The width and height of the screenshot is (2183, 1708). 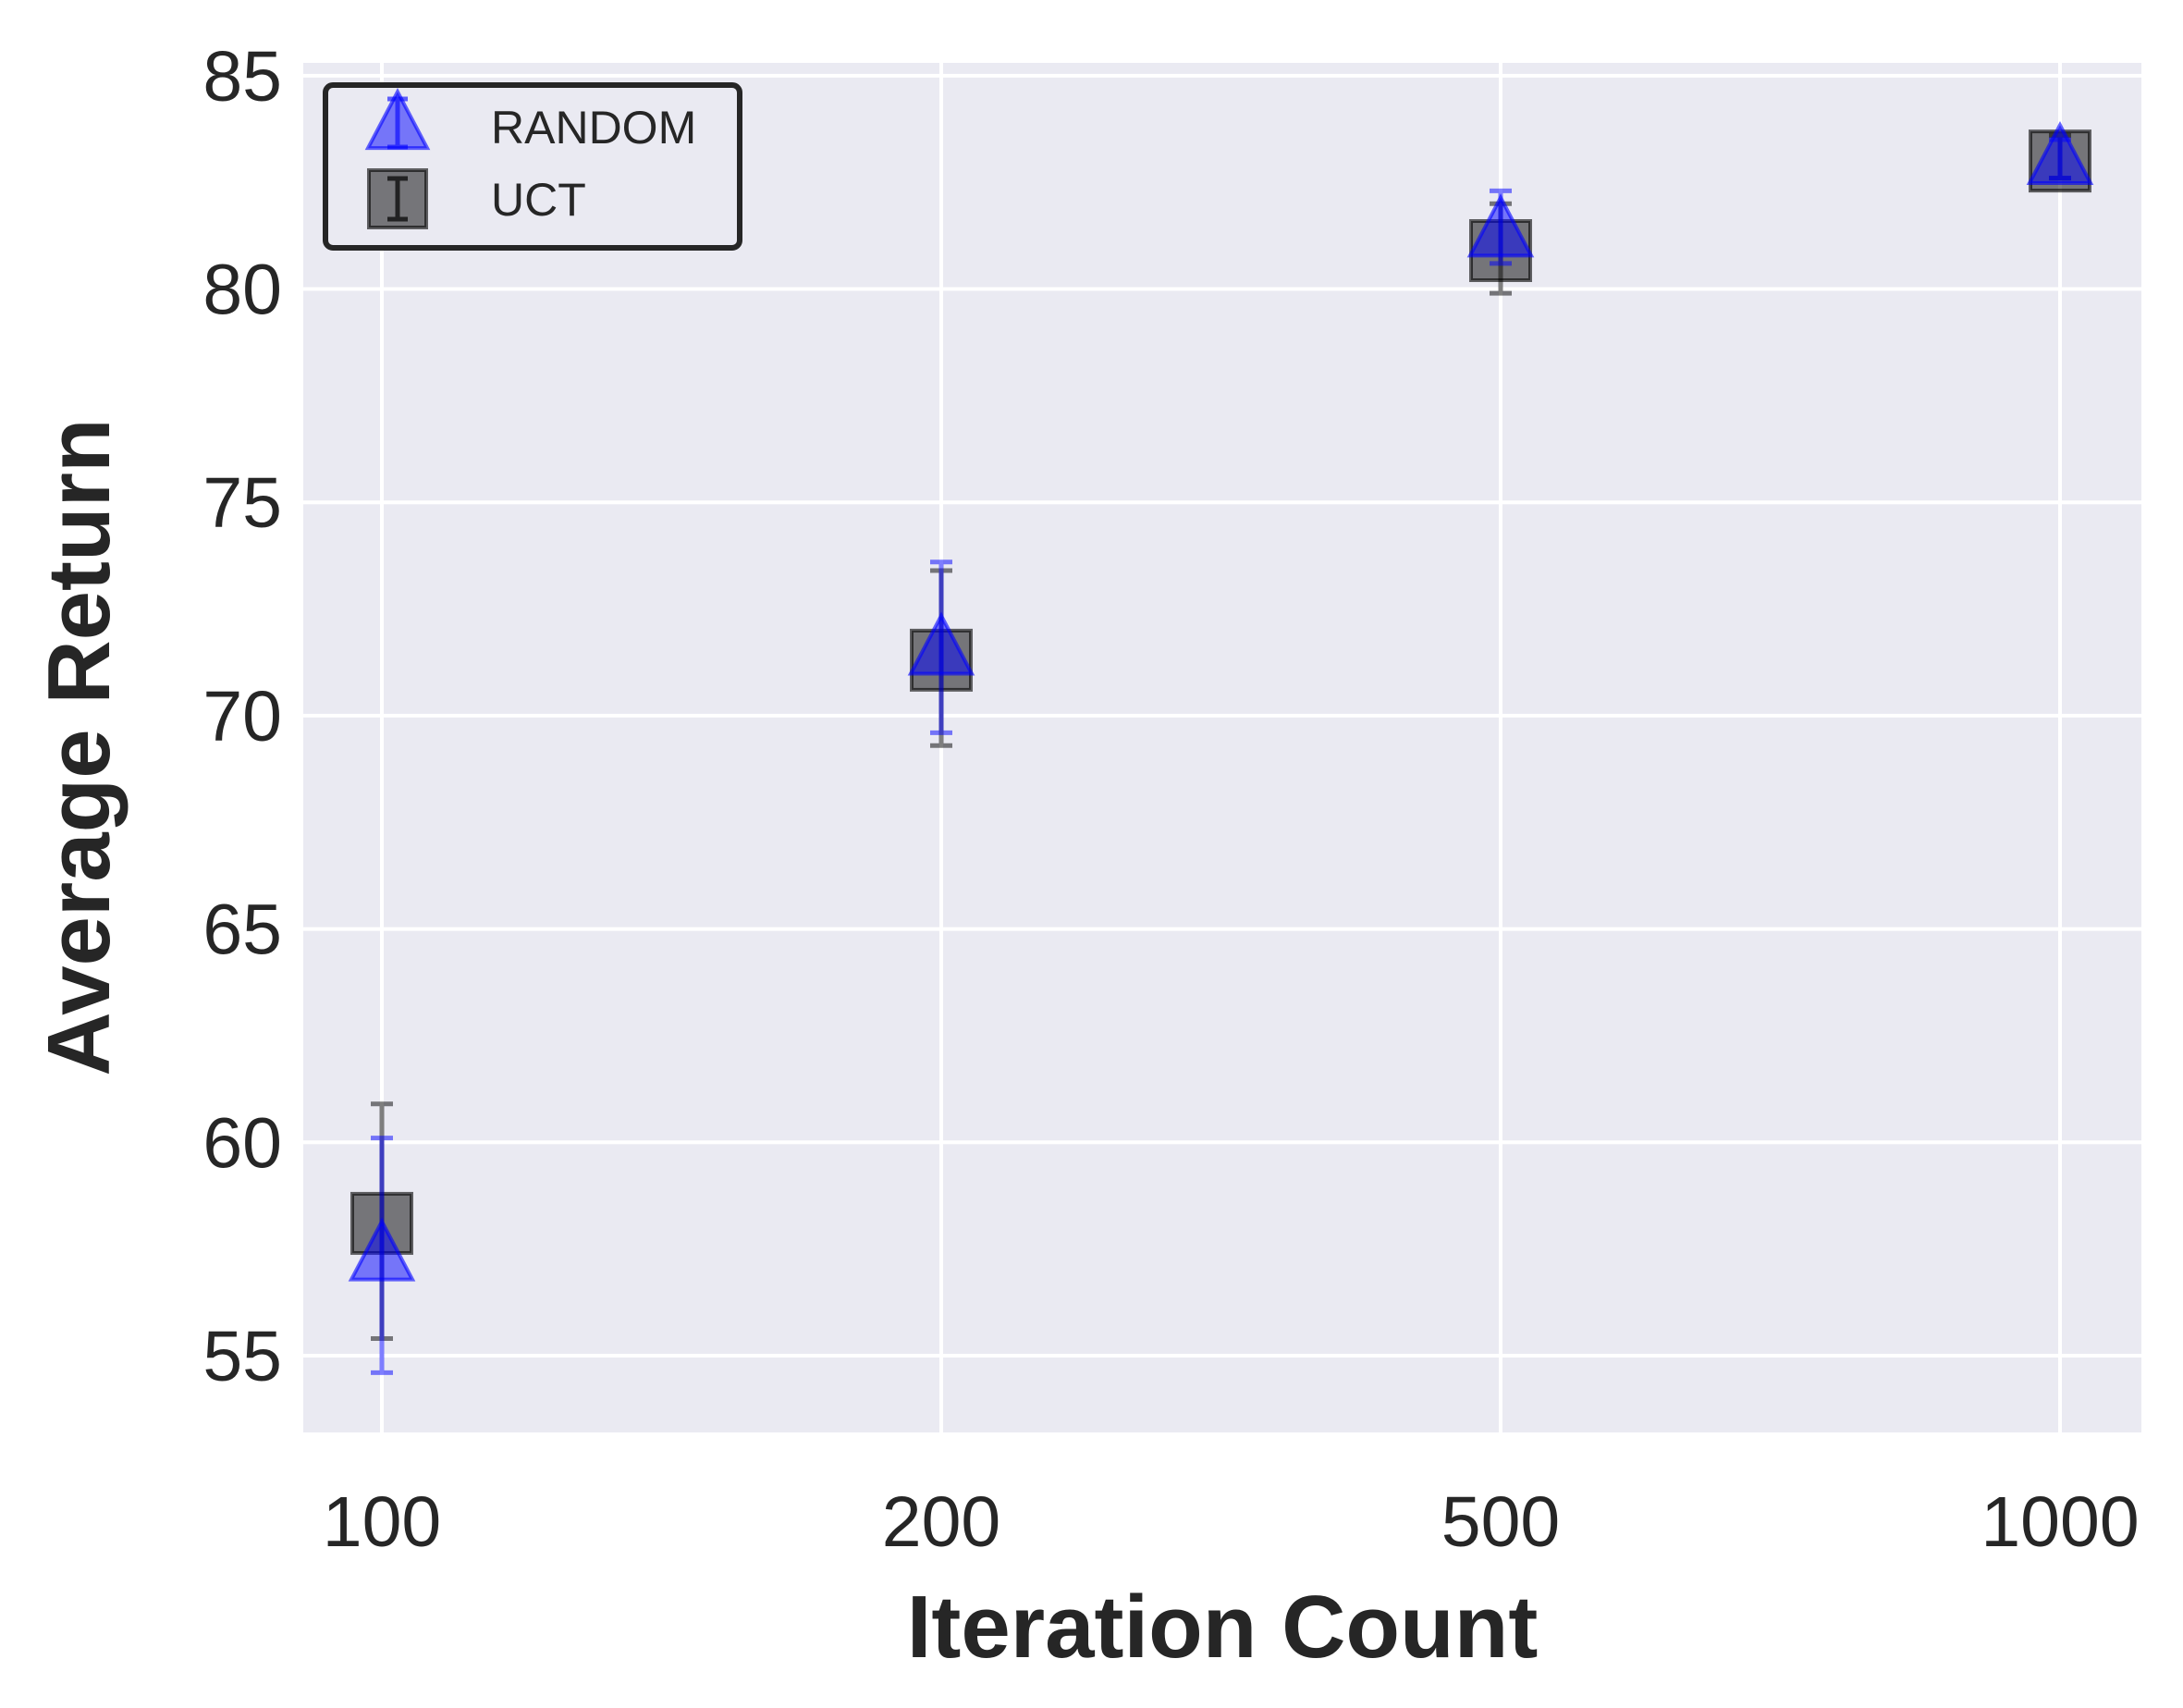 I want to click on legend-items: RANDOM UCT, so click(x=530, y=158).